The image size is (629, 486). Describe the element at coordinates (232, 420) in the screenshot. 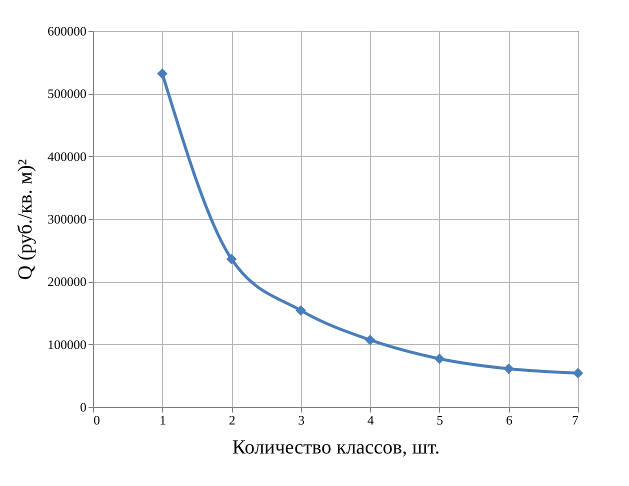

I see `x-tick-label: 2` at that location.